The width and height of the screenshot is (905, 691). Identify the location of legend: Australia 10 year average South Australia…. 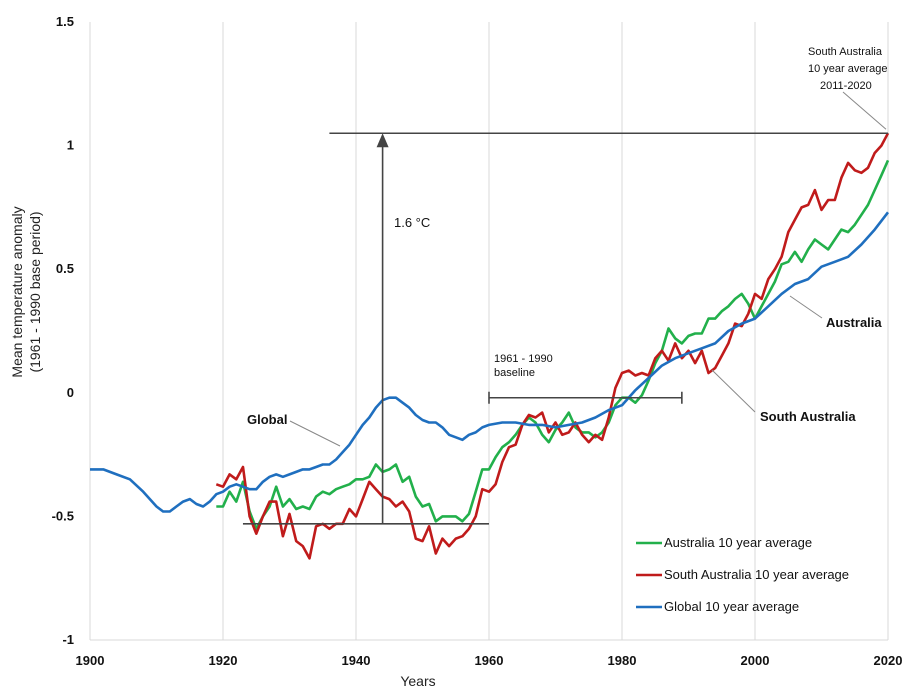
(742, 574).